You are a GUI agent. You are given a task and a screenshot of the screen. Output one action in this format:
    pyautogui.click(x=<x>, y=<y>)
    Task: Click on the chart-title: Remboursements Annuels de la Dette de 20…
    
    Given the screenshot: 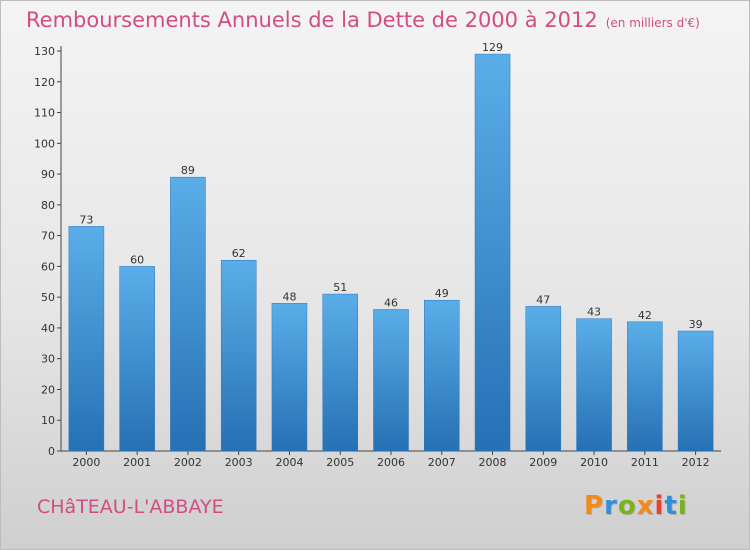 What is the action you would take?
    pyautogui.click(x=363, y=20)
    